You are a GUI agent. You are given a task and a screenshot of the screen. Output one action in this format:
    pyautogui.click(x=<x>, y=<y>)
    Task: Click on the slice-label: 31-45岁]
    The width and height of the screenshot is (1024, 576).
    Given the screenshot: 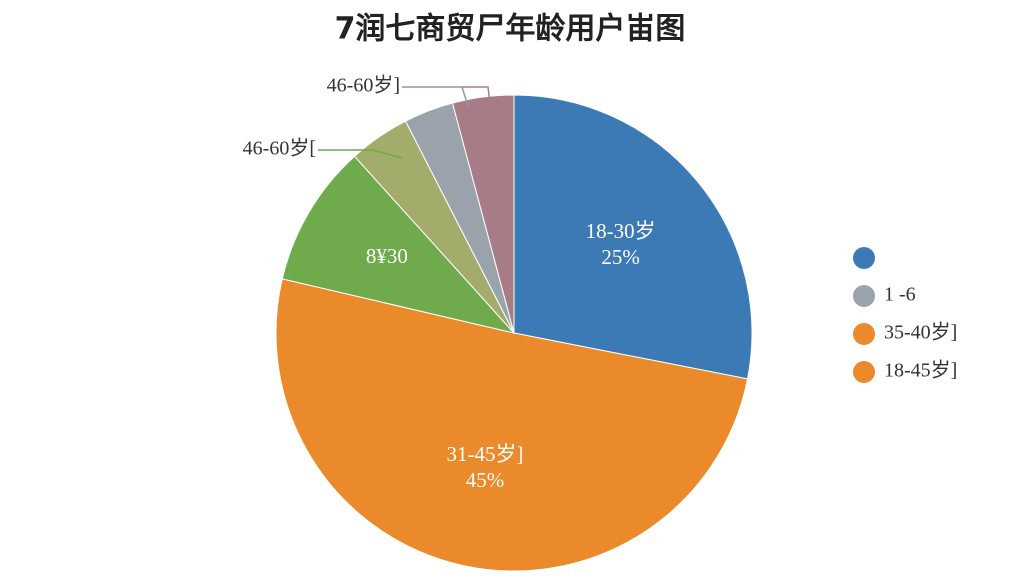 What is the action you would take?
    pyautogui.click(x=484, y=454)
    